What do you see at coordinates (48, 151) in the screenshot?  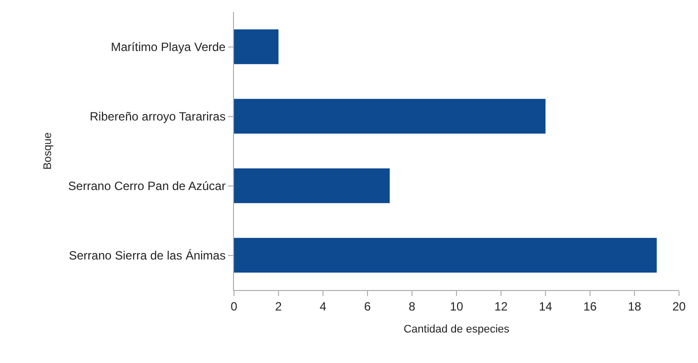 I see `y-axis-title: Bosque` at bounding box center [48, 151].